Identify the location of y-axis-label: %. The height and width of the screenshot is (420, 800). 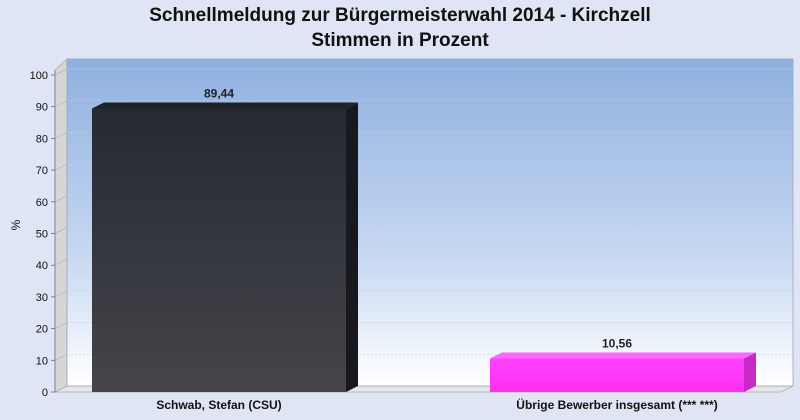
(16, 224).